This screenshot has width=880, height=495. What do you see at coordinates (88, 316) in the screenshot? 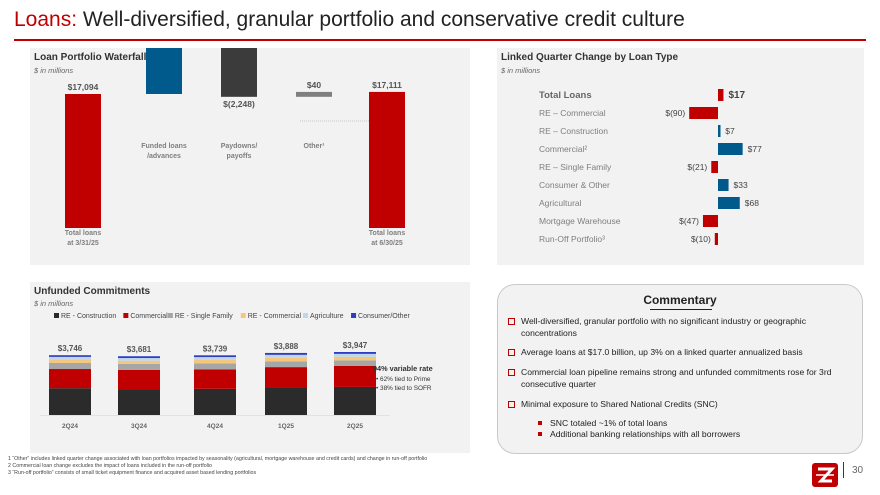
I see `legend-label: RE - Construction` at bounding box center [88, 316].